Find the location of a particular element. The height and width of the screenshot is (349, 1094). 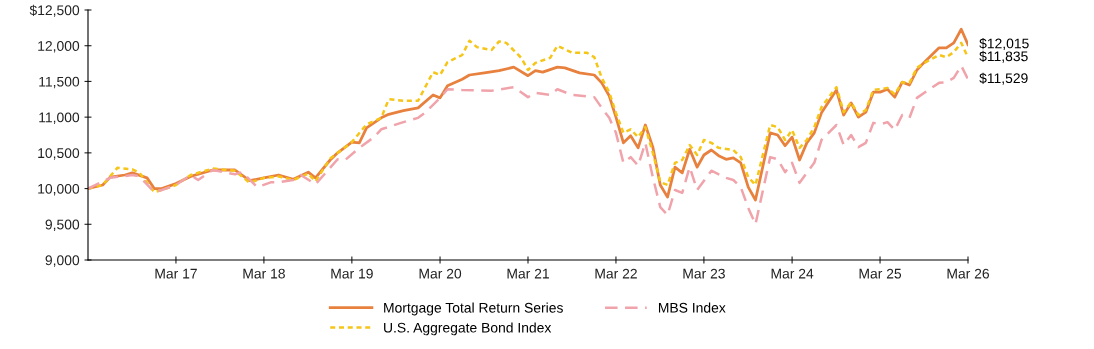

annotation: $12,015 is located at coordinates (1004, 44).